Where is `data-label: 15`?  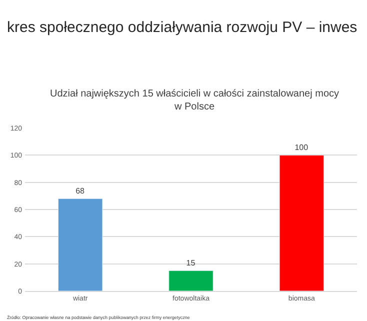
data-label: 15 is located at coordinates (191, 263).